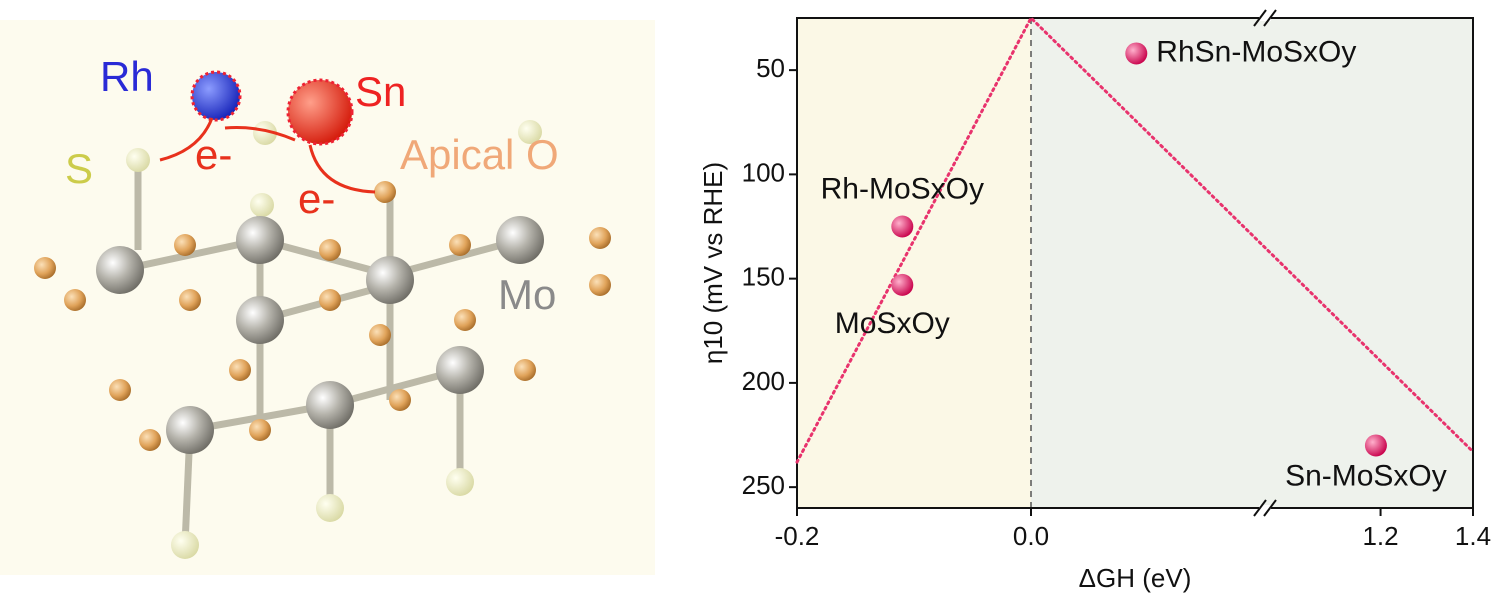  What do you see at coordinates (479, 154) in the screenshot?
I see `label-apical-o: Apical O` at bounding box center [479, 154].